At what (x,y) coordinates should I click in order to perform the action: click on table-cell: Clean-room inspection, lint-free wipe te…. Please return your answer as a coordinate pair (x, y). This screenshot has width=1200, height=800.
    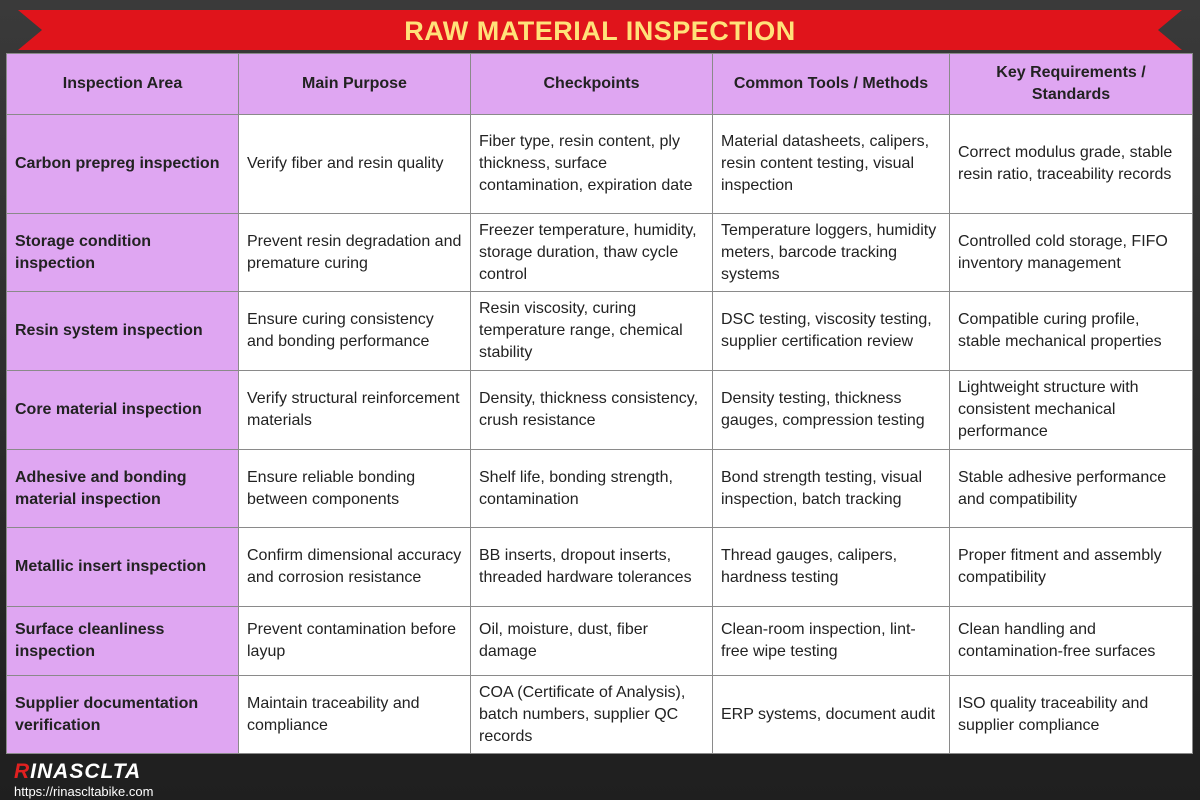
    Looking at the image, I should click on (831, 641).